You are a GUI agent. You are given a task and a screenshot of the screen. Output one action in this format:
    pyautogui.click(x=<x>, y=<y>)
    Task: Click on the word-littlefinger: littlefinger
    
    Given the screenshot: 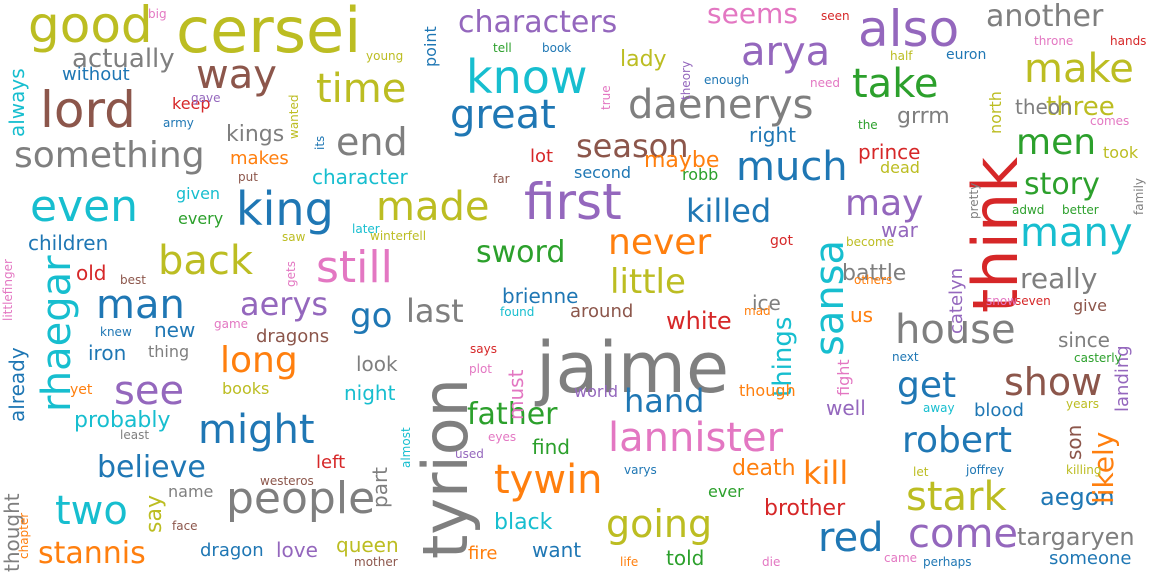 What is the action you would take?
    pyautogui.click(x=8, y=290)
    